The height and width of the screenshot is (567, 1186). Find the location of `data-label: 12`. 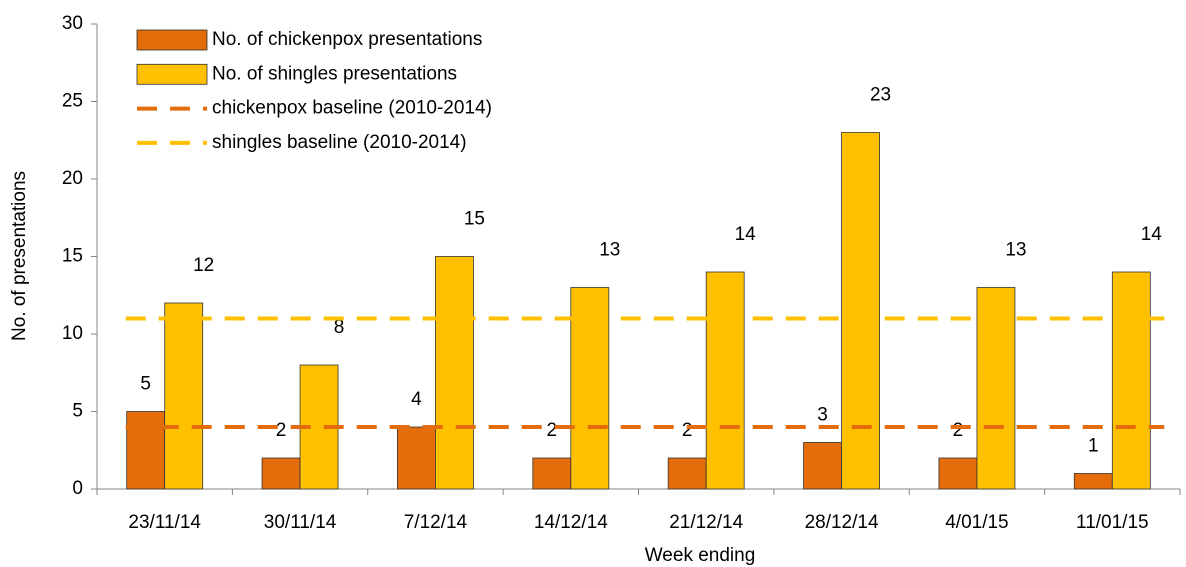

data-label: 12 is located at coordinates (203, 265).